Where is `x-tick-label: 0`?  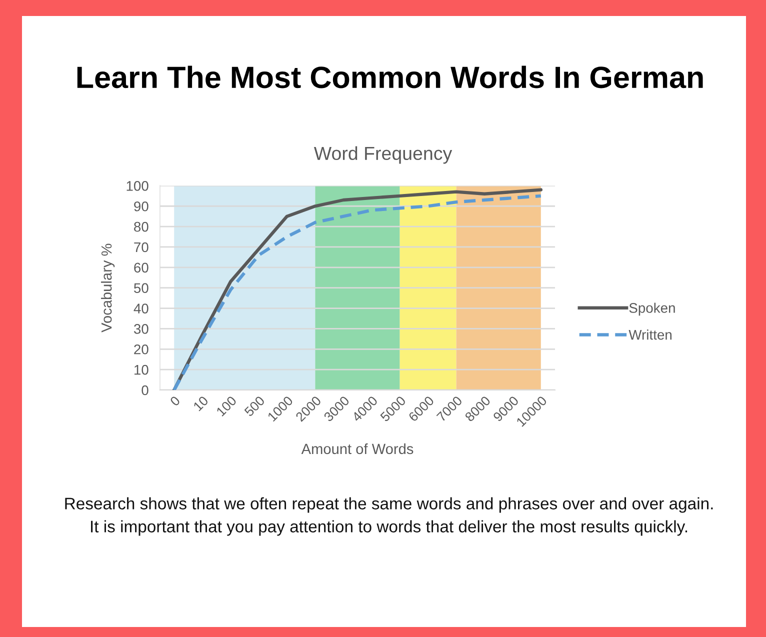 x-tick-label: 0 is located at coordinates (175, 401).